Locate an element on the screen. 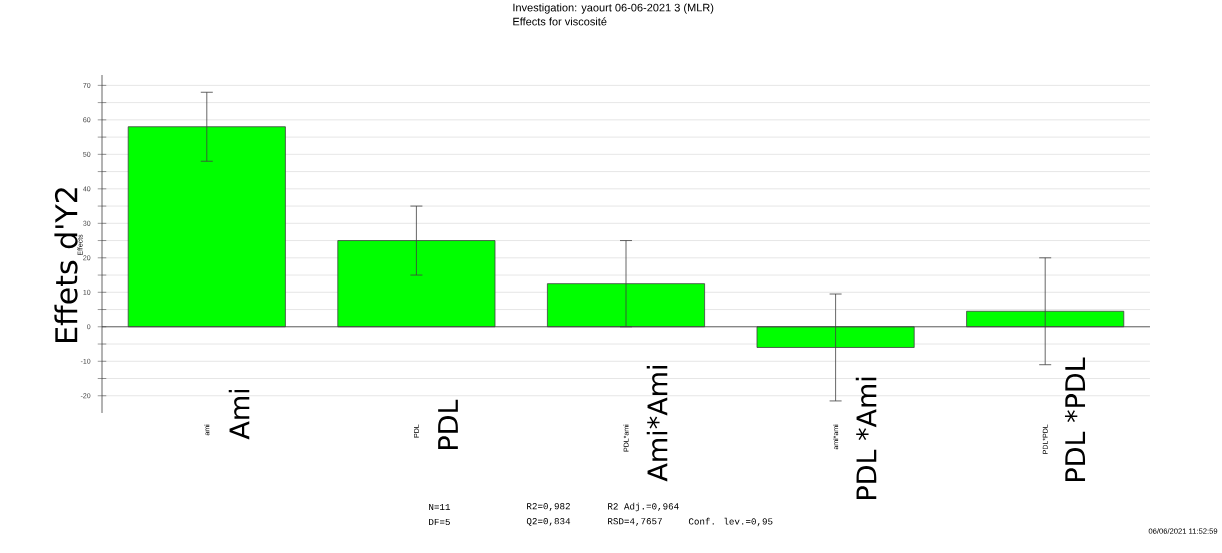 This screenshot has height=553, width=1222. text: N=11 is located at coordinates (440, 507).